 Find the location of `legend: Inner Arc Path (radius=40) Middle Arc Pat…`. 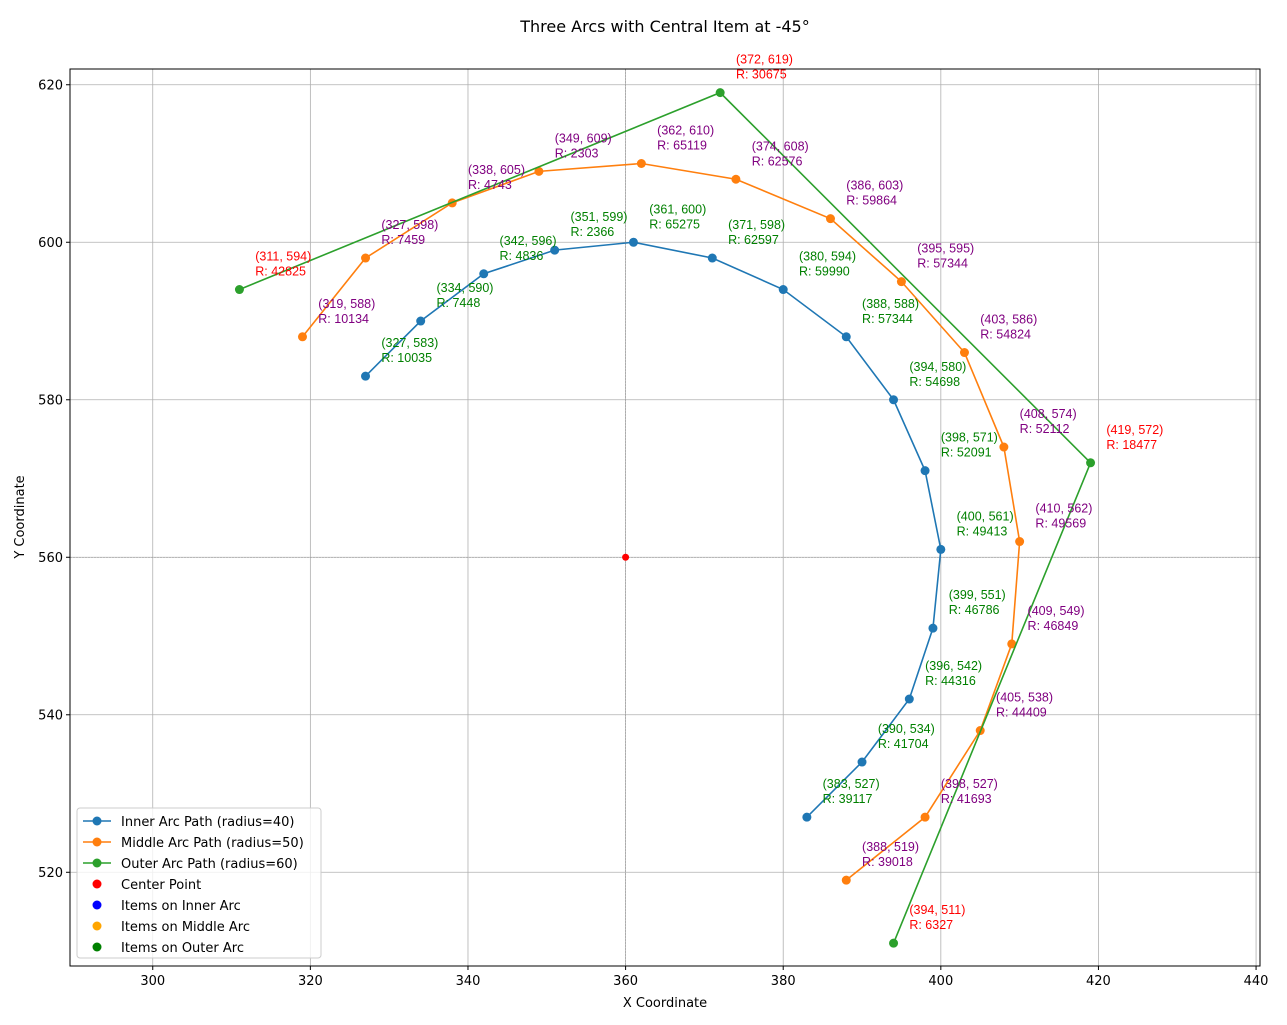

legend: Inner Arc Path (radius=40) Middle Arc Pat… is located at coordinates (199, 883).